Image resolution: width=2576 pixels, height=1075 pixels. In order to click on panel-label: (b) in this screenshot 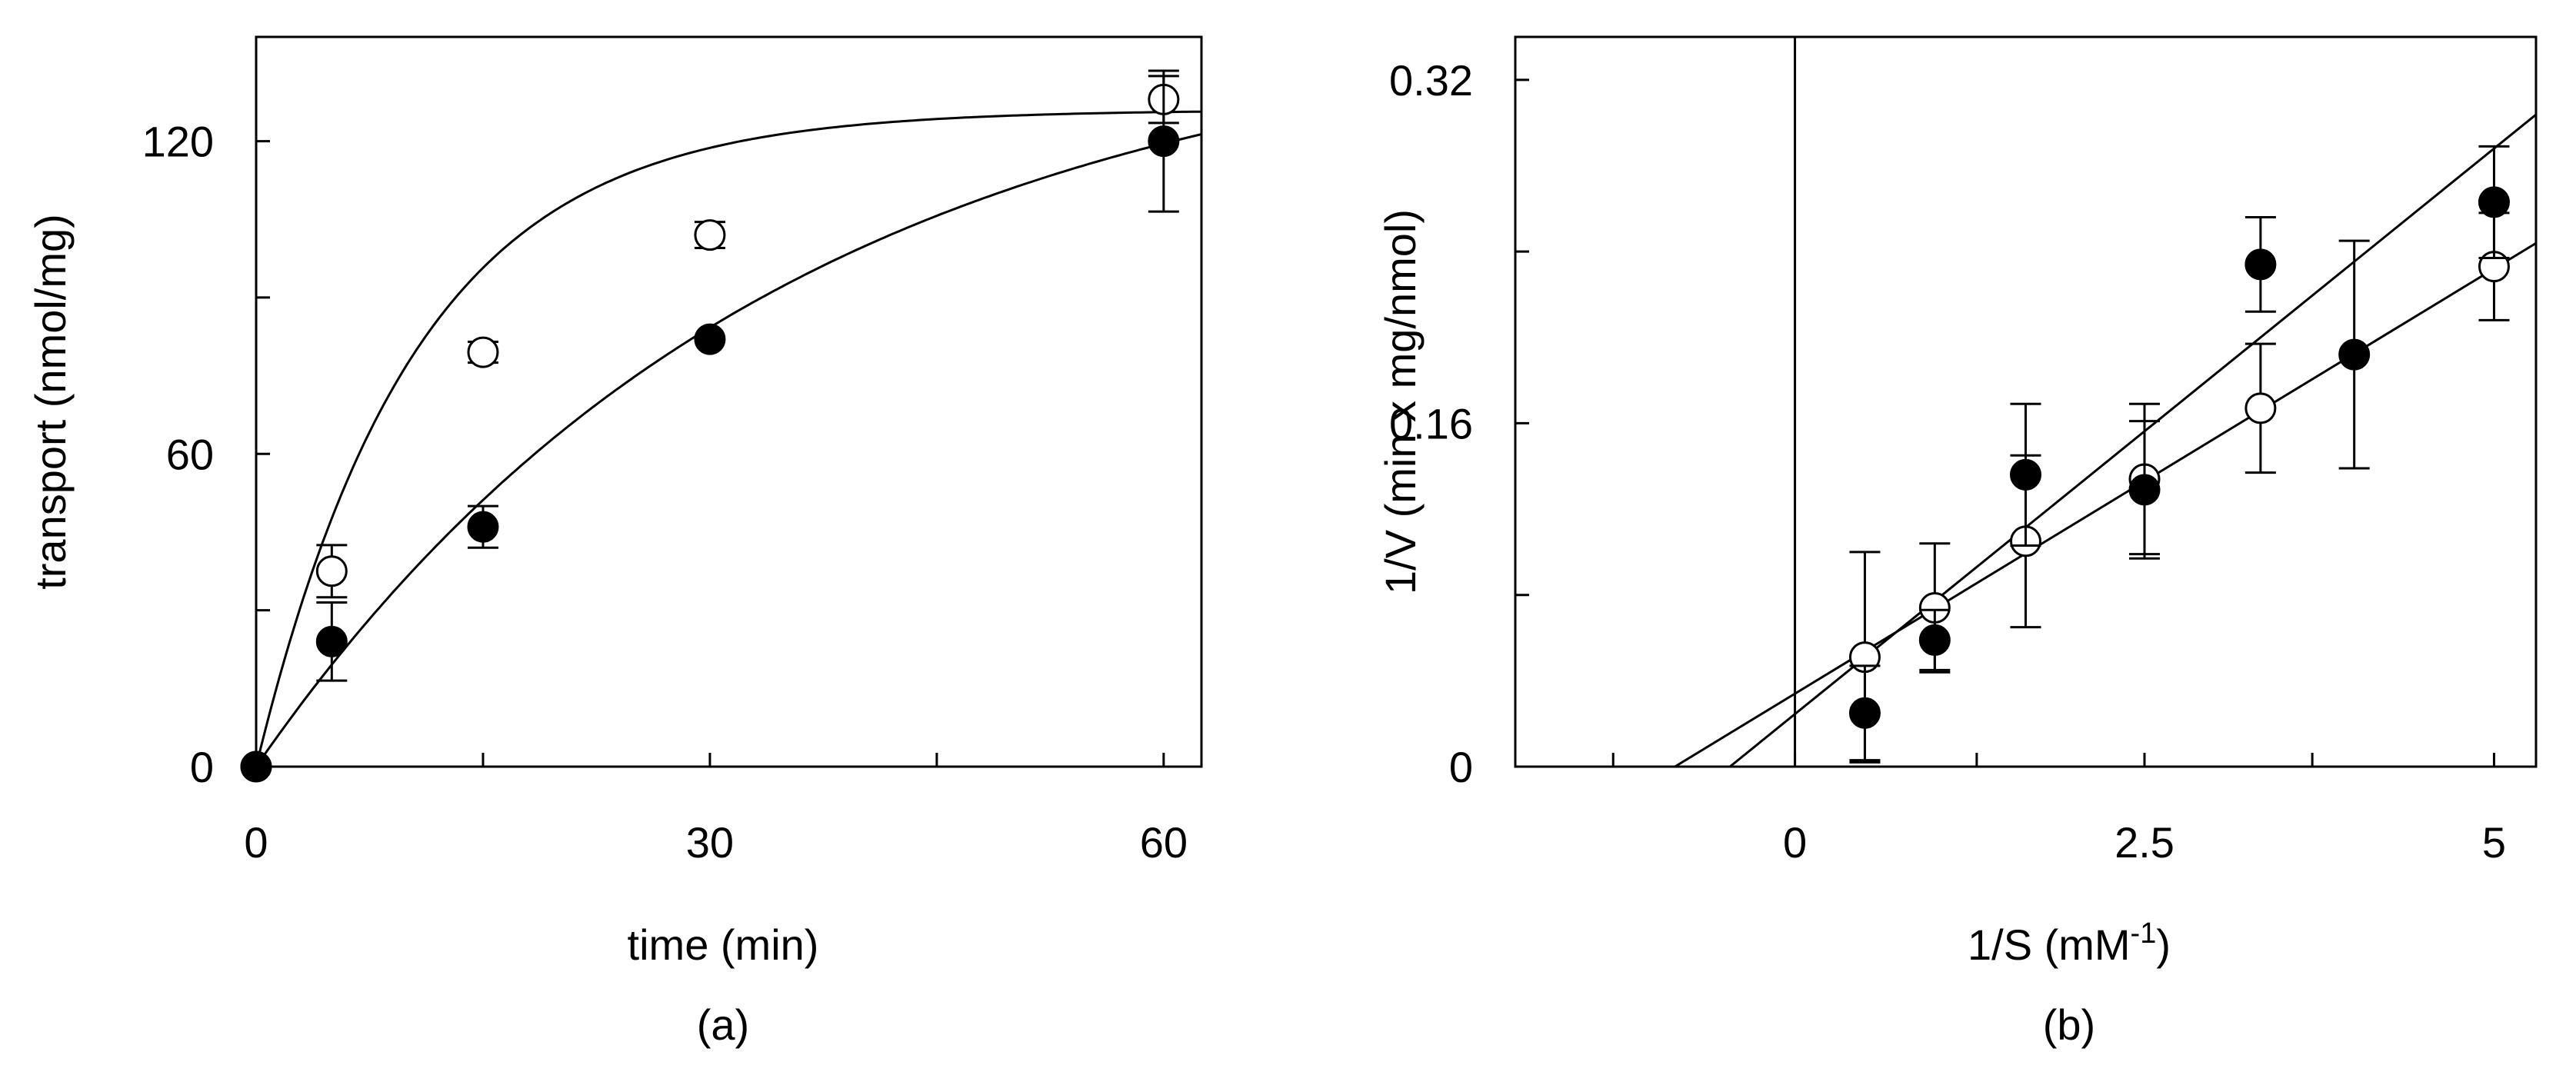, I will do `click(2069, 1024)`.